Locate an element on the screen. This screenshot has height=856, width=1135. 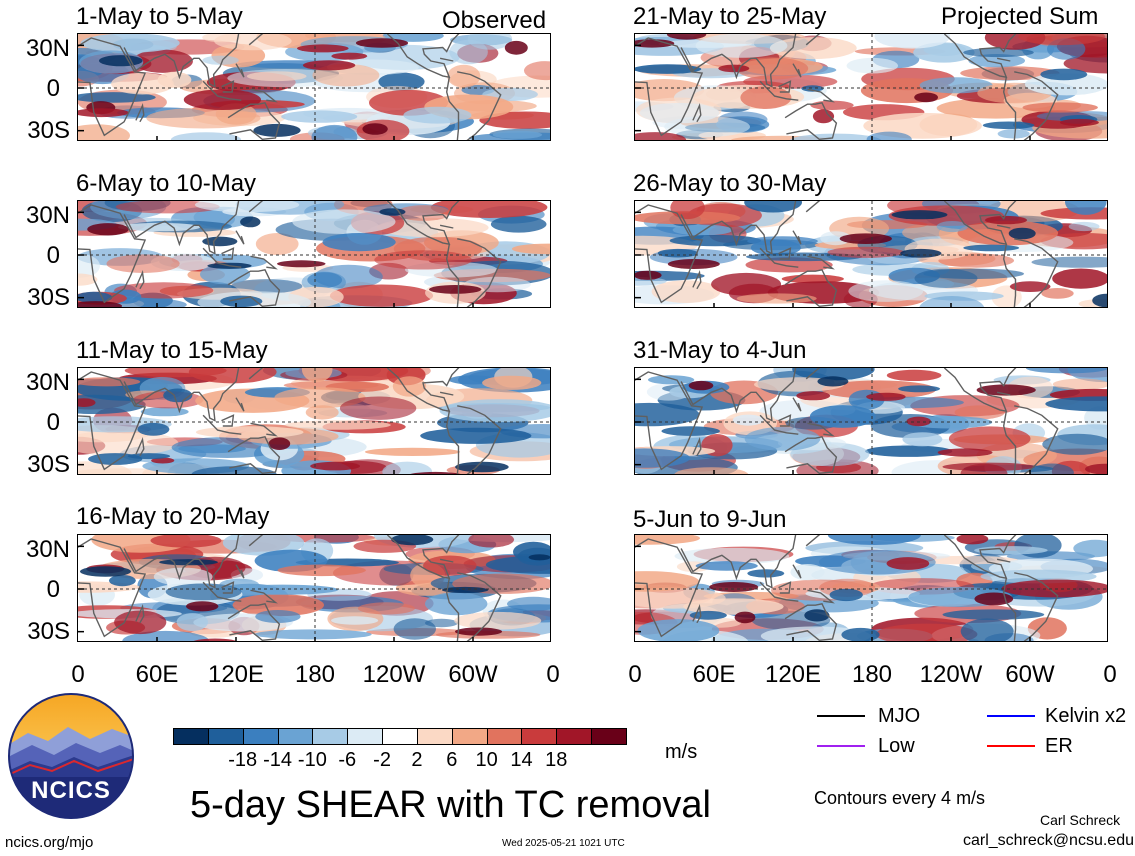
legend-label-er: ER is located at coordinates (1059, 746).